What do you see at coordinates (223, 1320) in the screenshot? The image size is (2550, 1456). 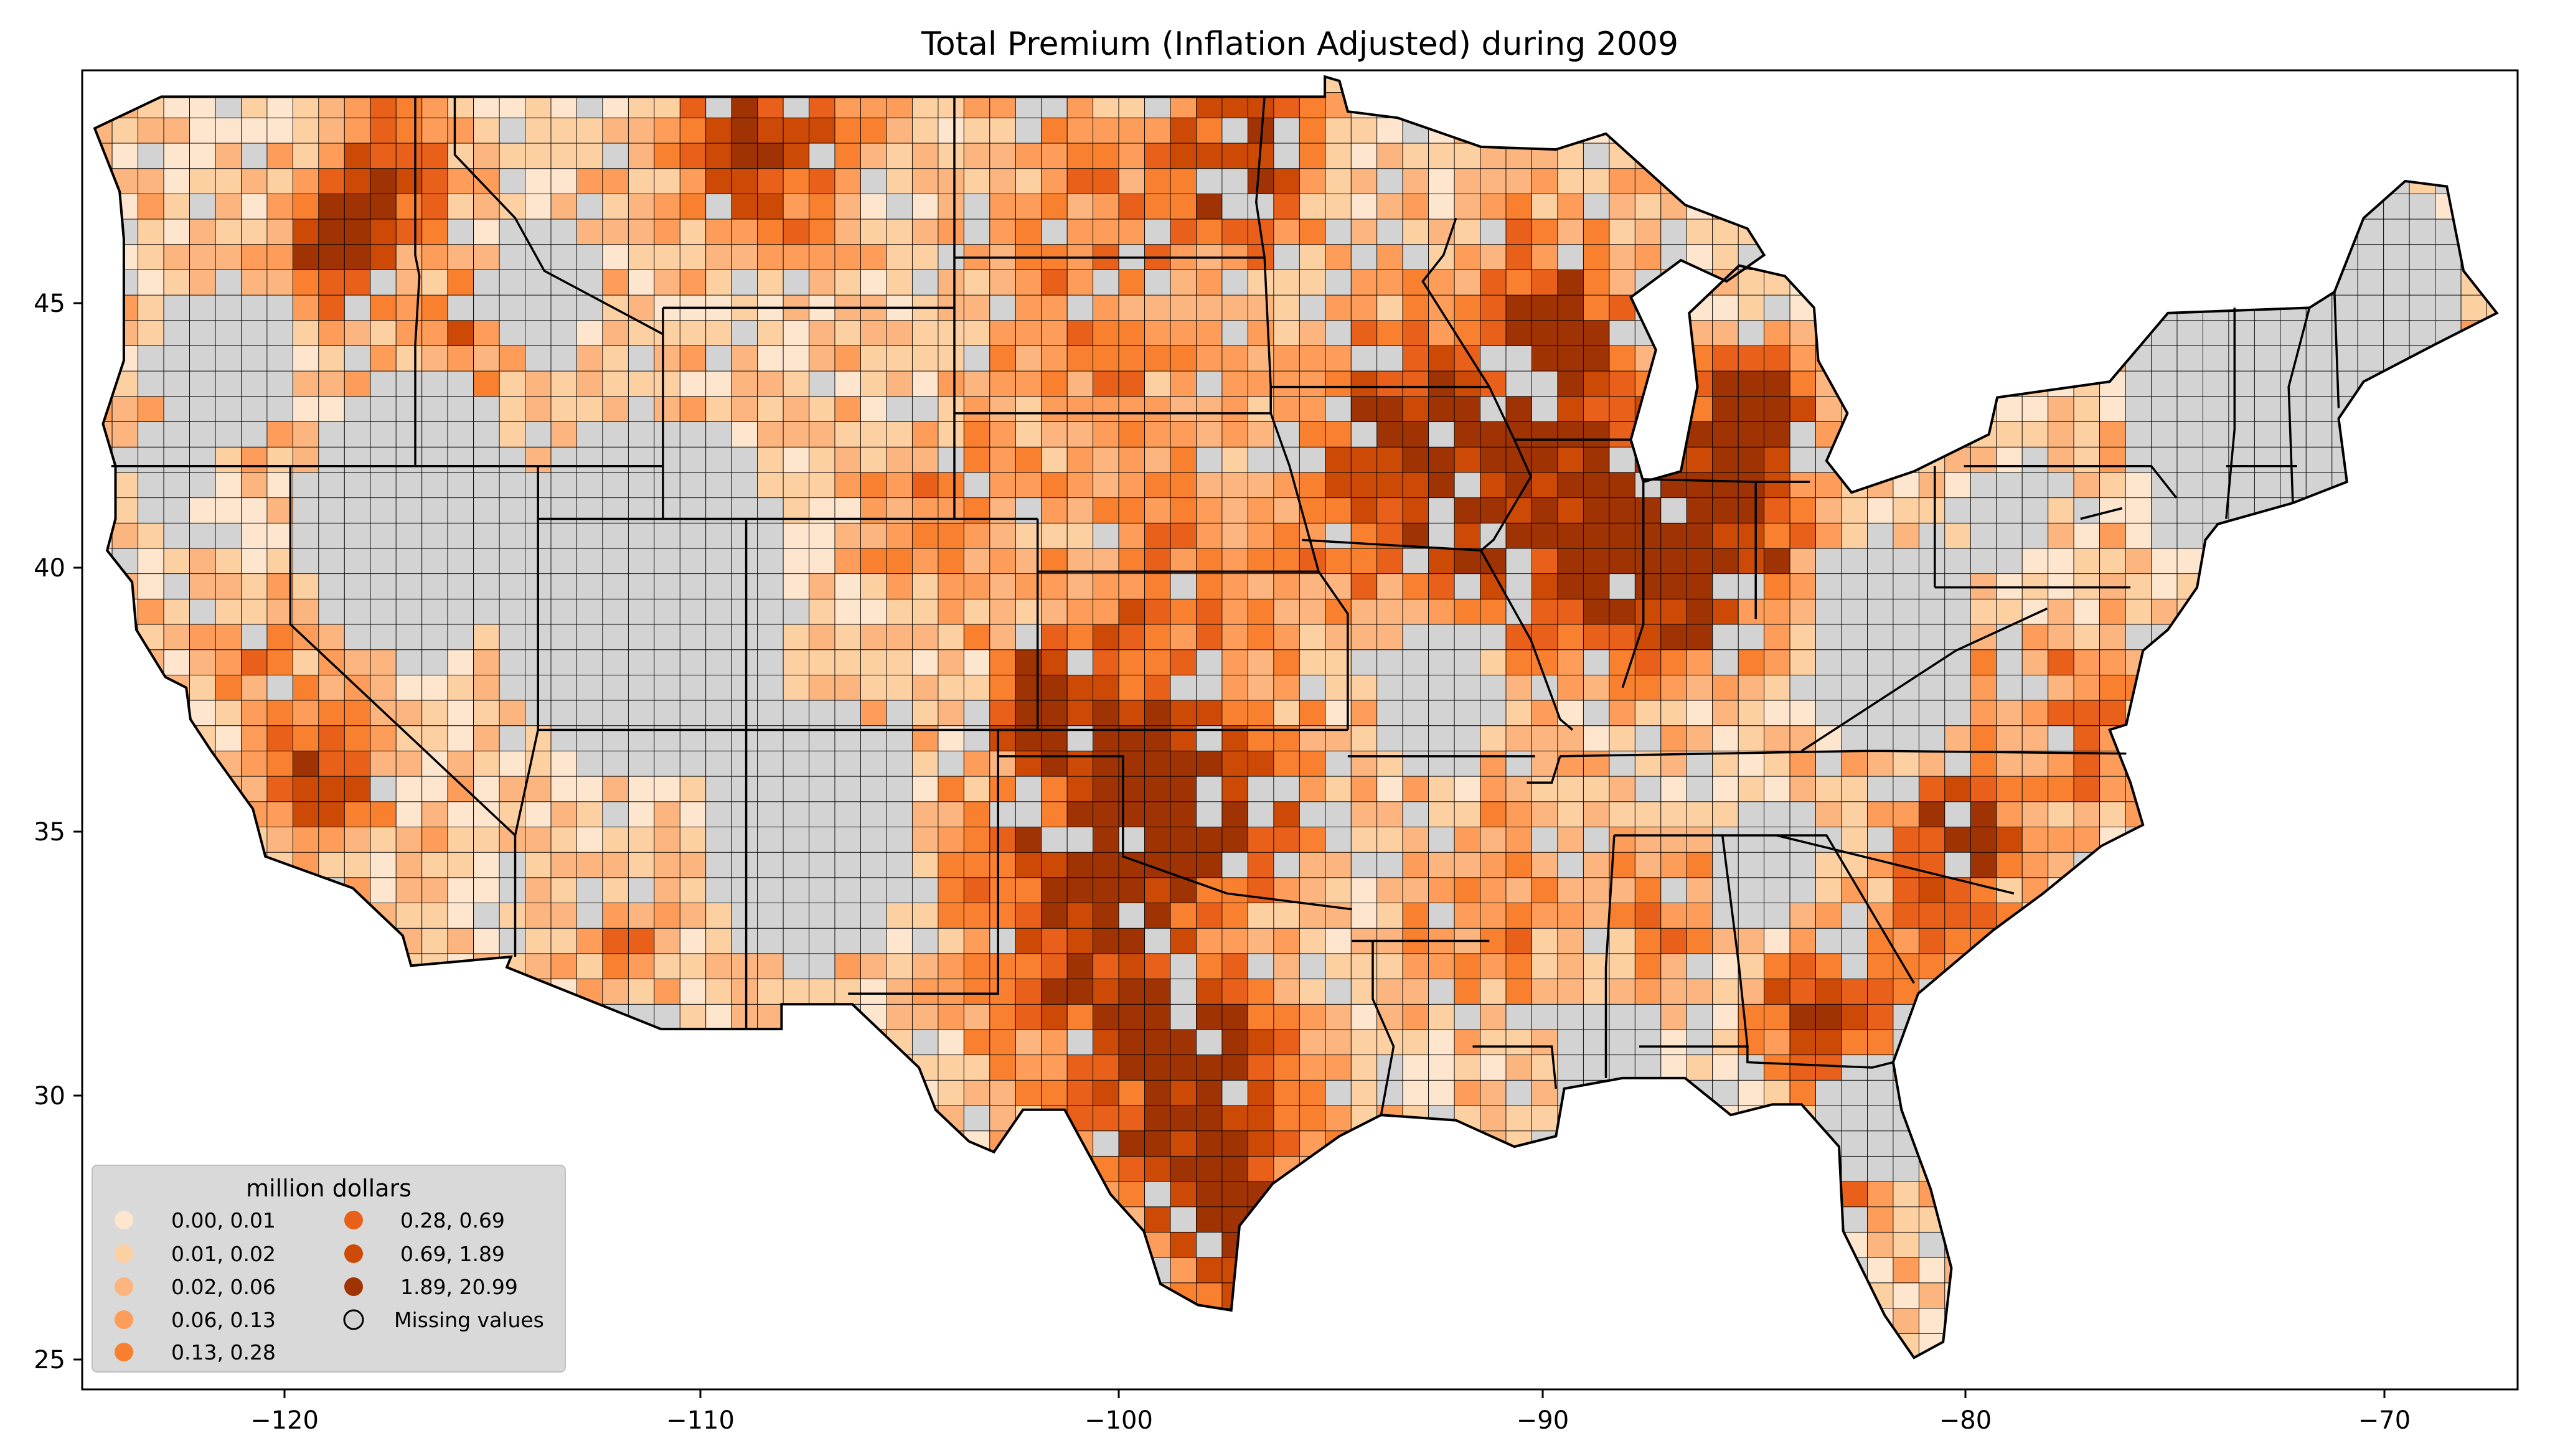 I see `legend-label: 0.06, 0.13` at bounding box center [223, 1320].